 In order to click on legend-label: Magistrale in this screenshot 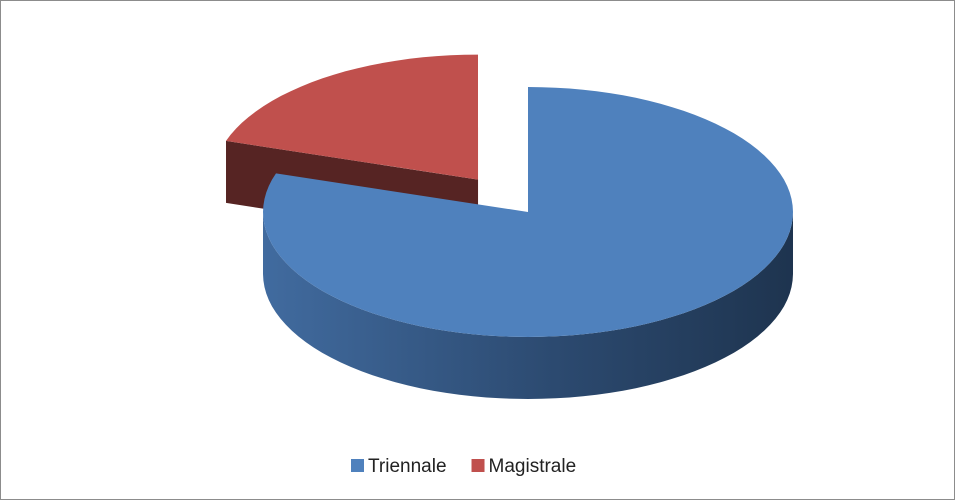, I will do `click(533, 466)`.